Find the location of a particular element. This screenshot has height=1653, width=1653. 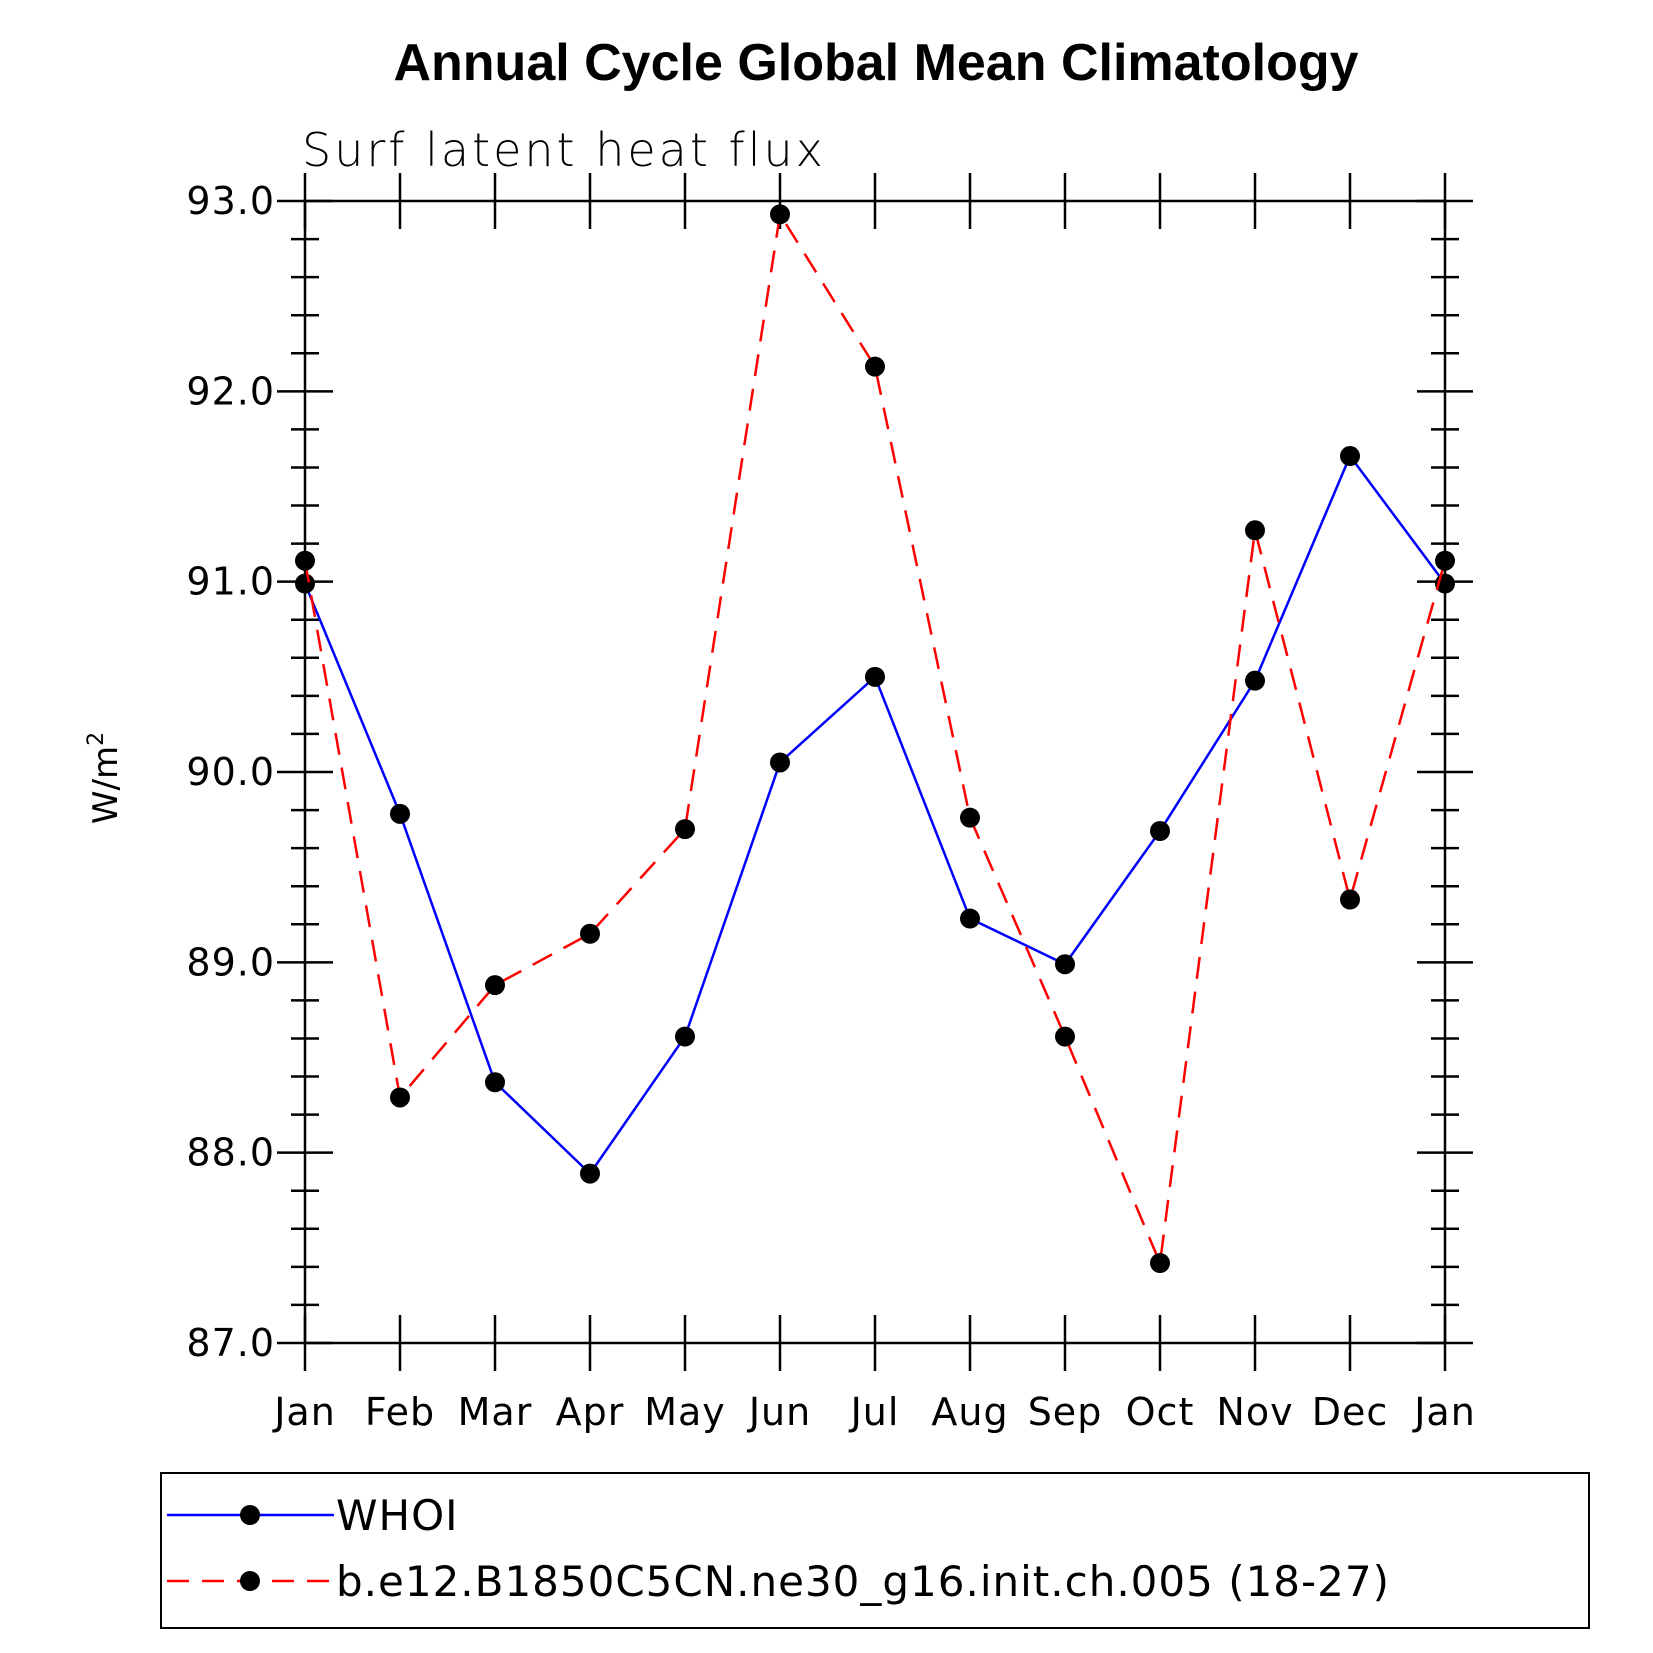

svg-text: W/m2 is located at coordinates (105, 778).